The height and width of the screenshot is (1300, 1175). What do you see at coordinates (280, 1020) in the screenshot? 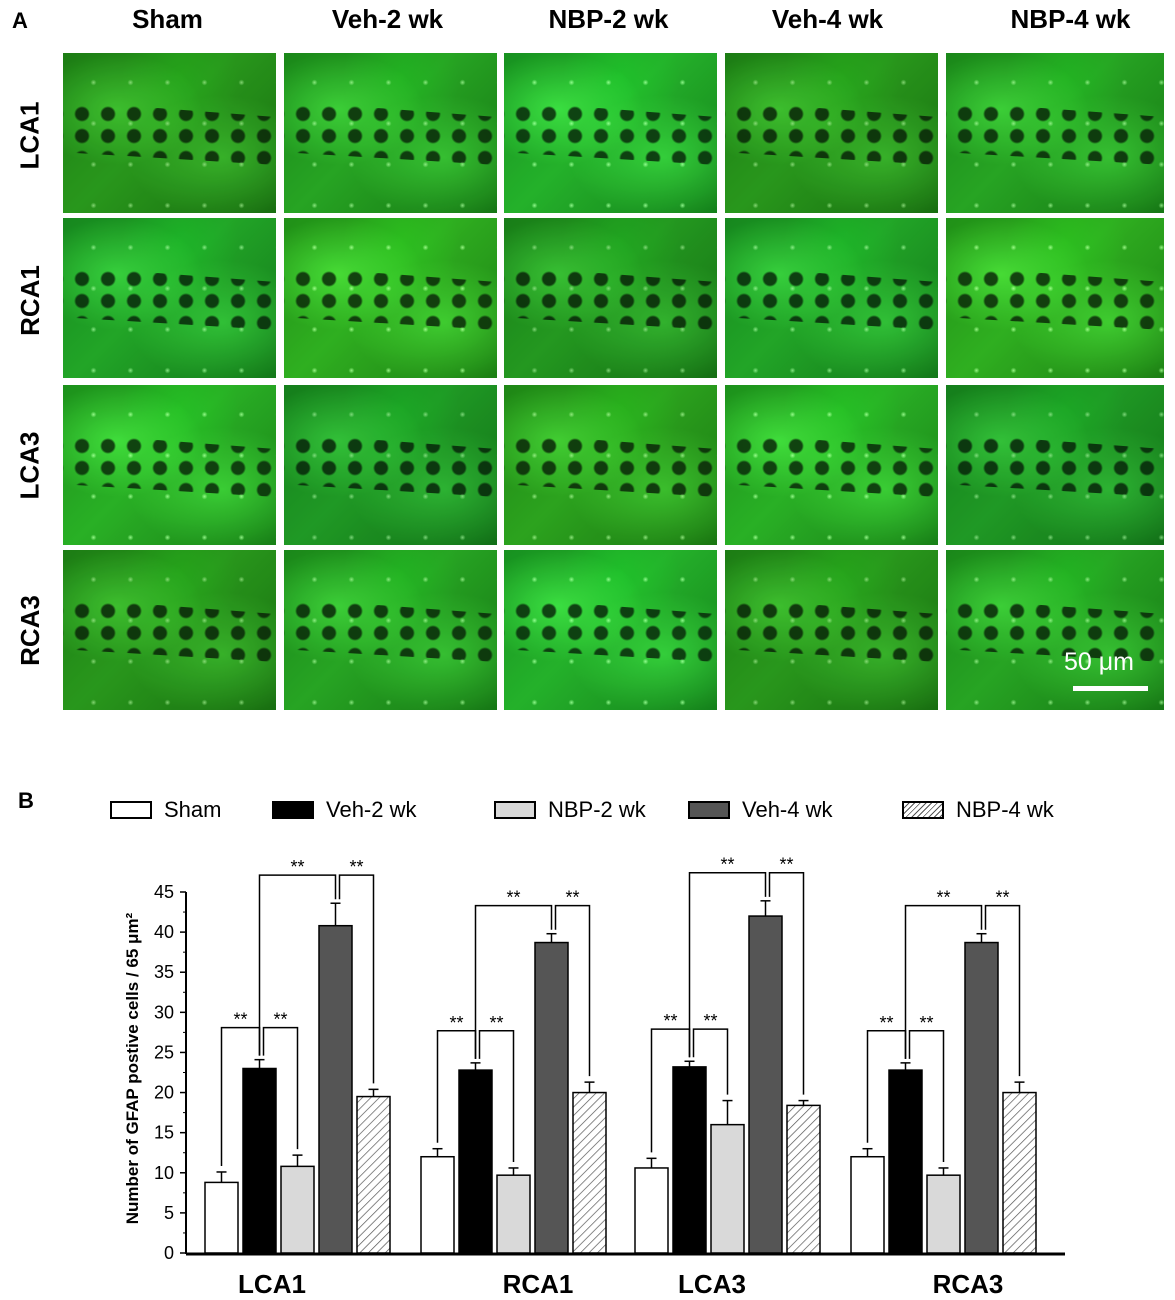
I see `significance-label-0-1: **` at bounding box center [280, 1020].